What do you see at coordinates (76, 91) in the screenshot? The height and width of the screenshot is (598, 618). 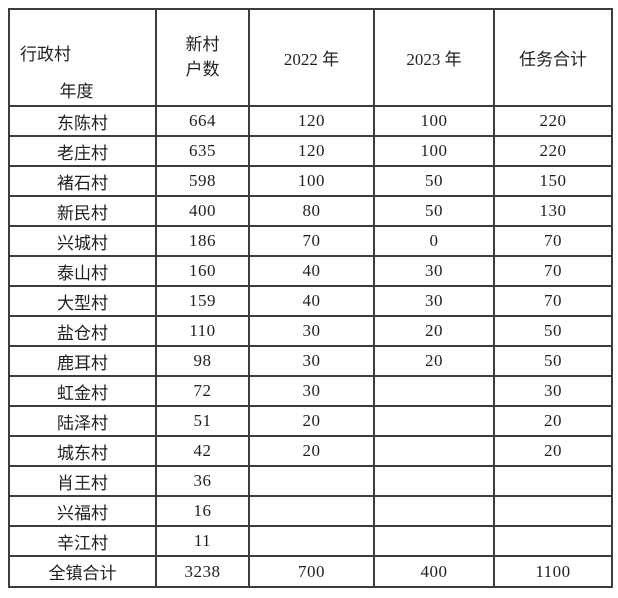 I see `header-yearly-label: 年度` at bounding box center [76, 91].